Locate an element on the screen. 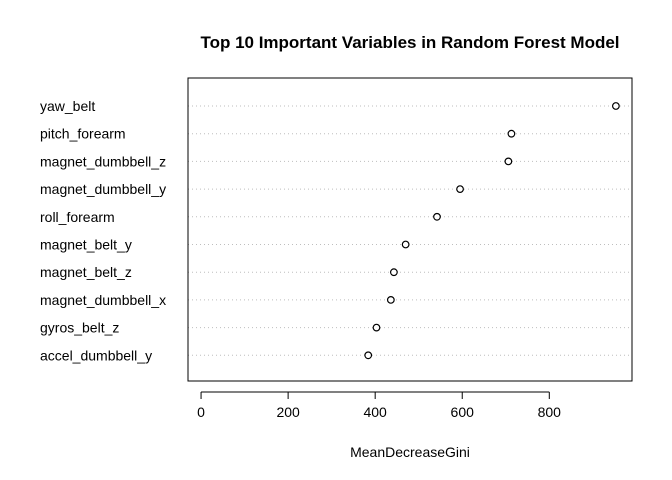  x-axis: 0 200 400 600 800 is located at coordinates (379, 405).